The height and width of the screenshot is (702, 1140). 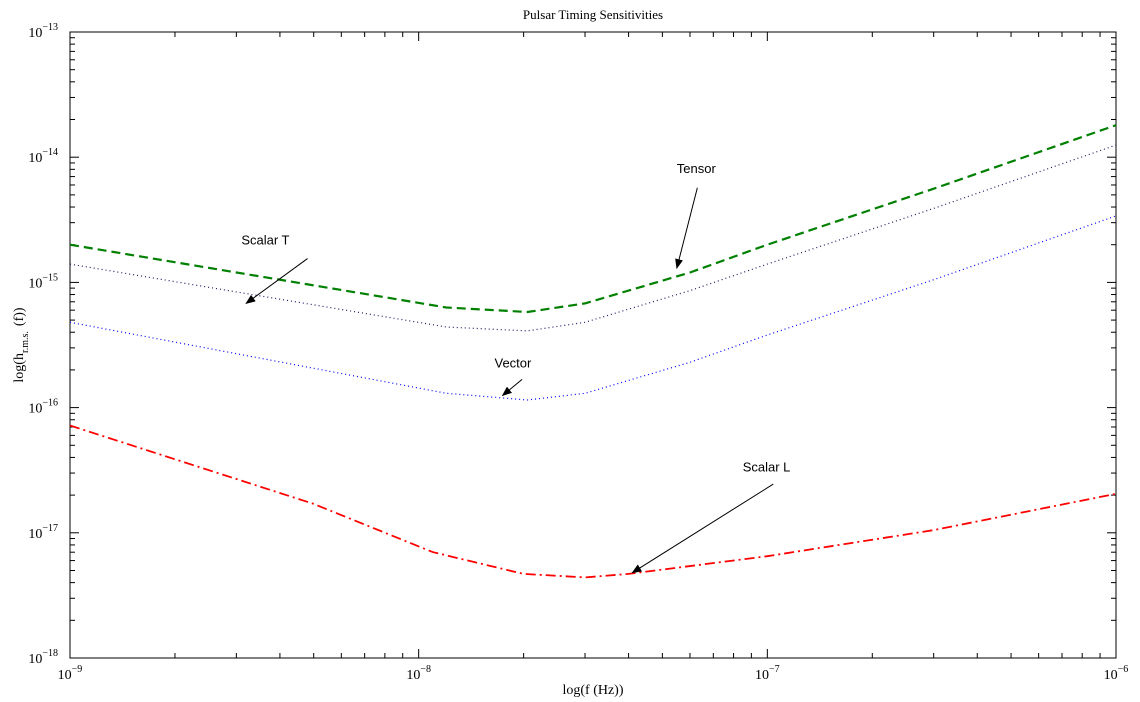 I want to click on y-axis-title-tail: (f)), so click(x=19, y=316).